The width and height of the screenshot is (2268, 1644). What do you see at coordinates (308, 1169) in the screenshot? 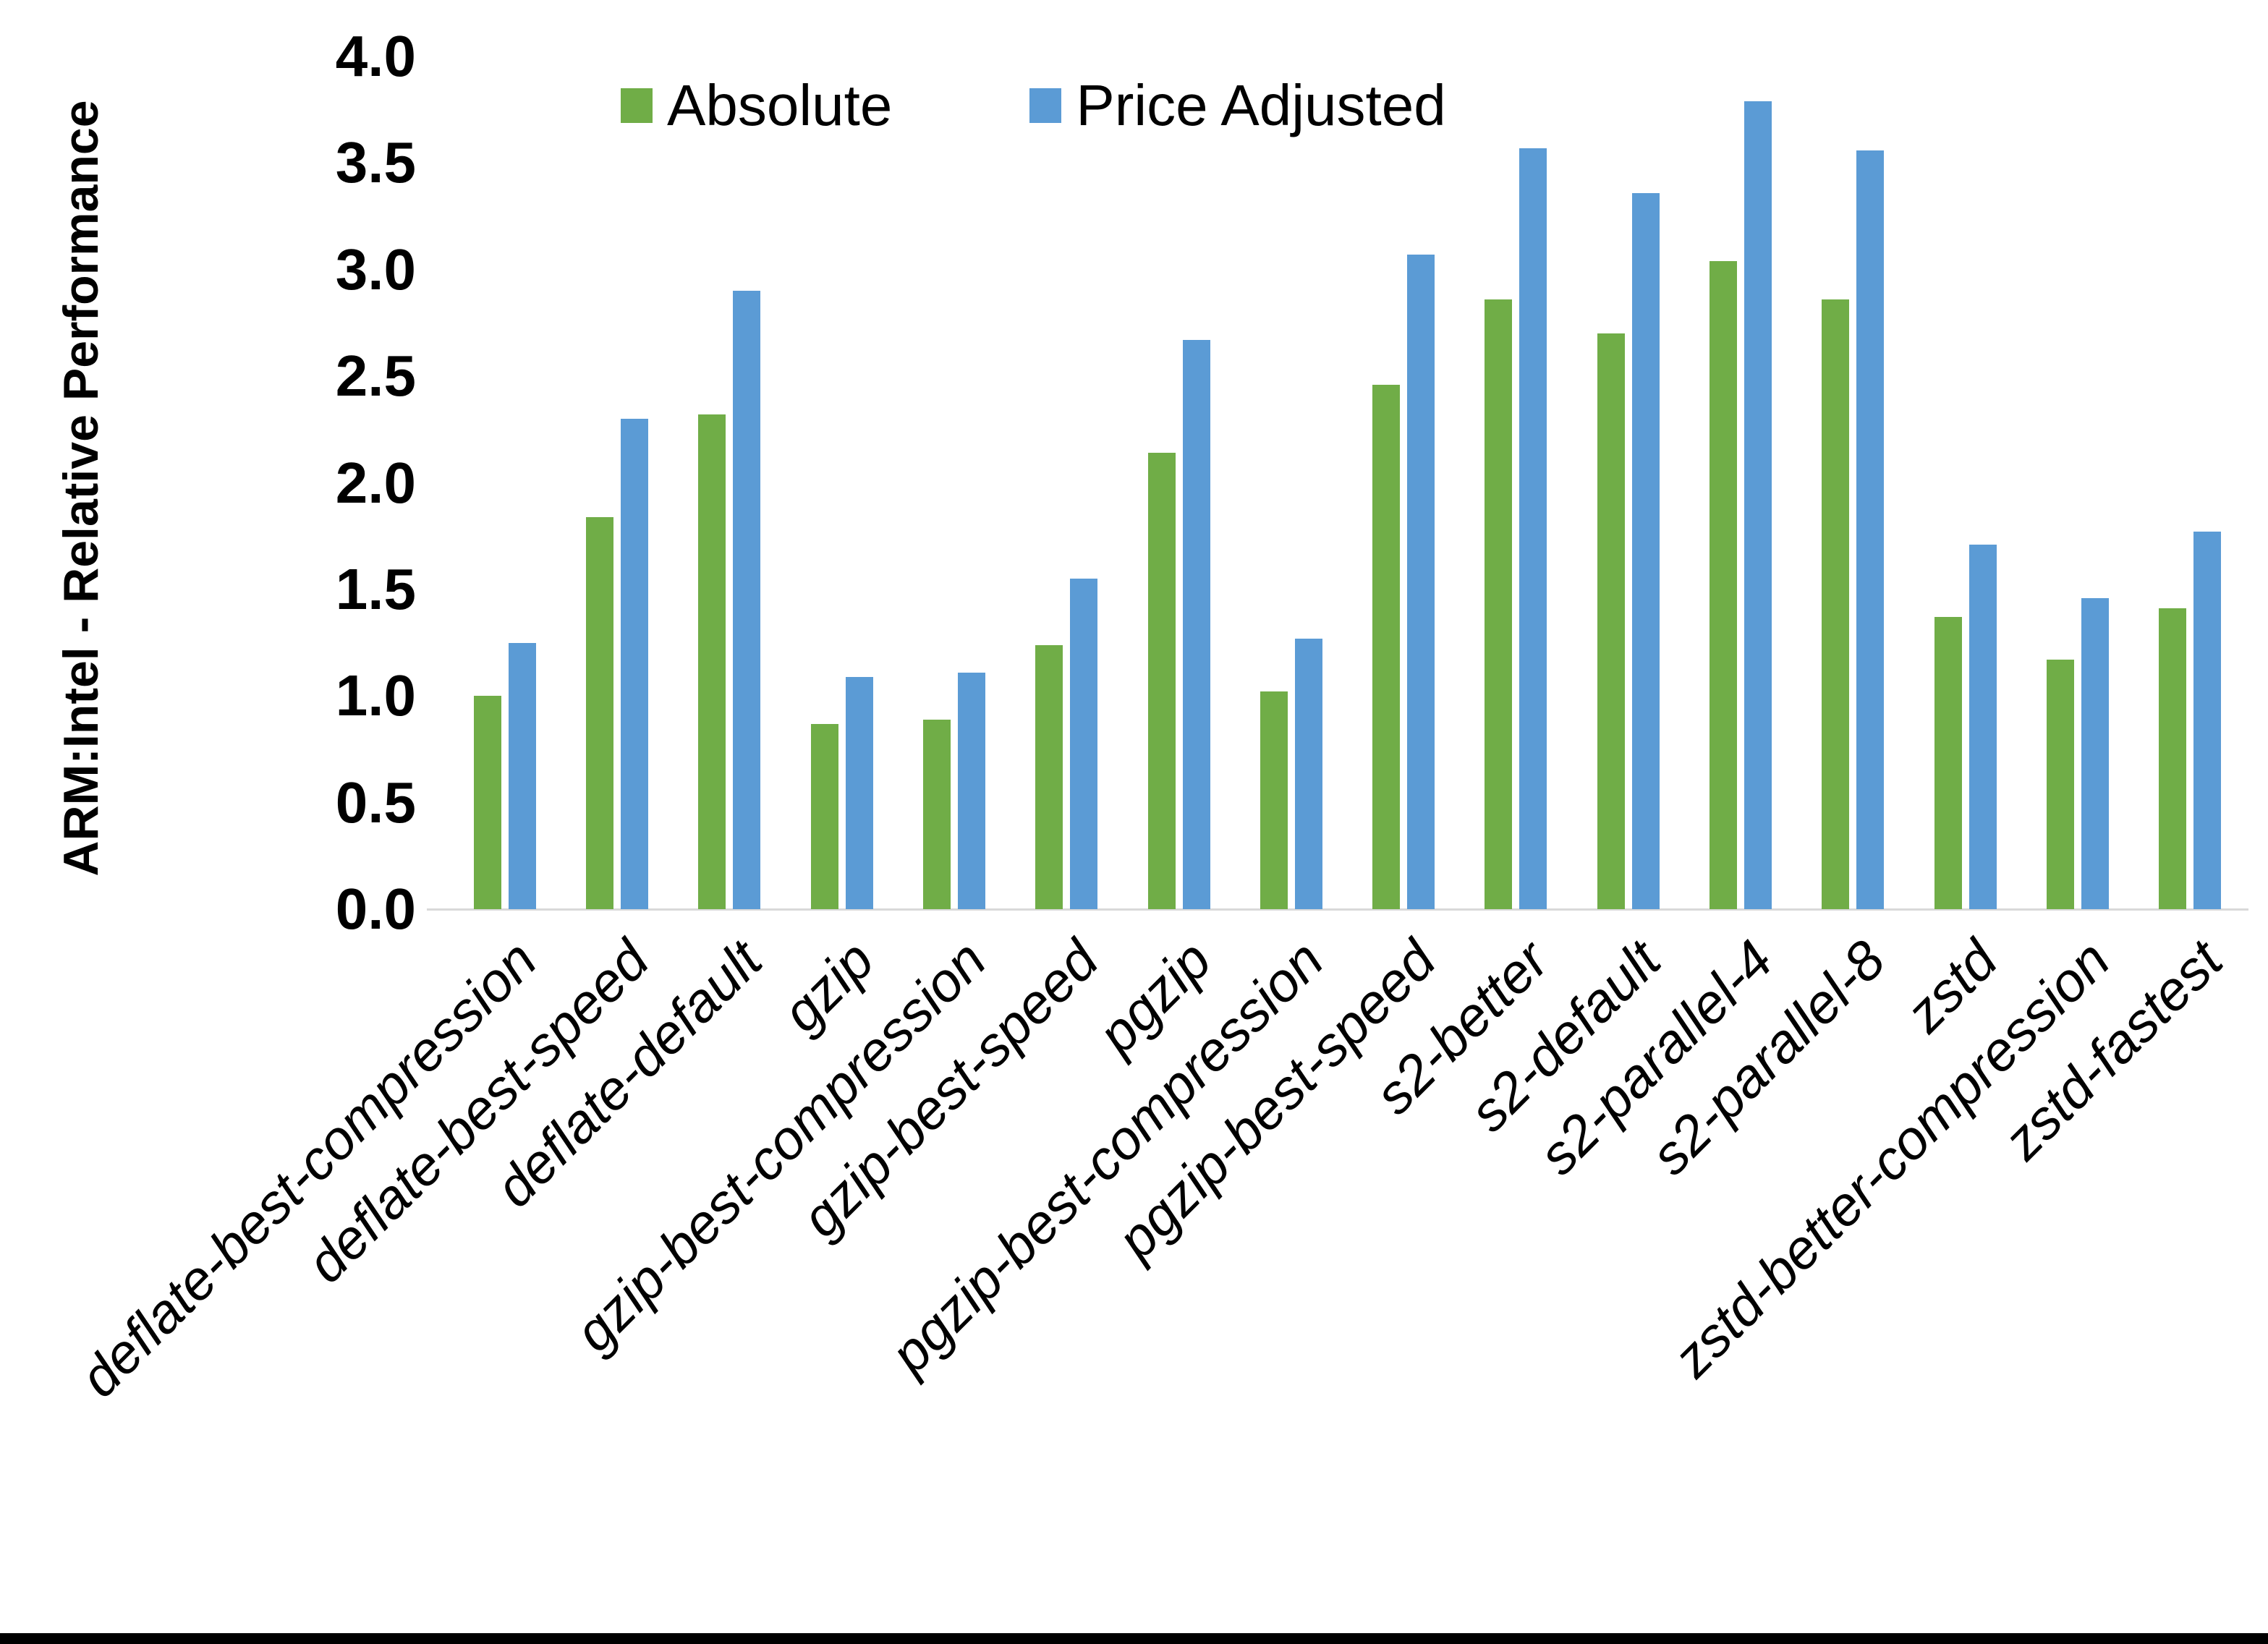
I see `x-axis-label-deflate-best-compression: deflate-best-compression` at bounding box center [308, 1169].